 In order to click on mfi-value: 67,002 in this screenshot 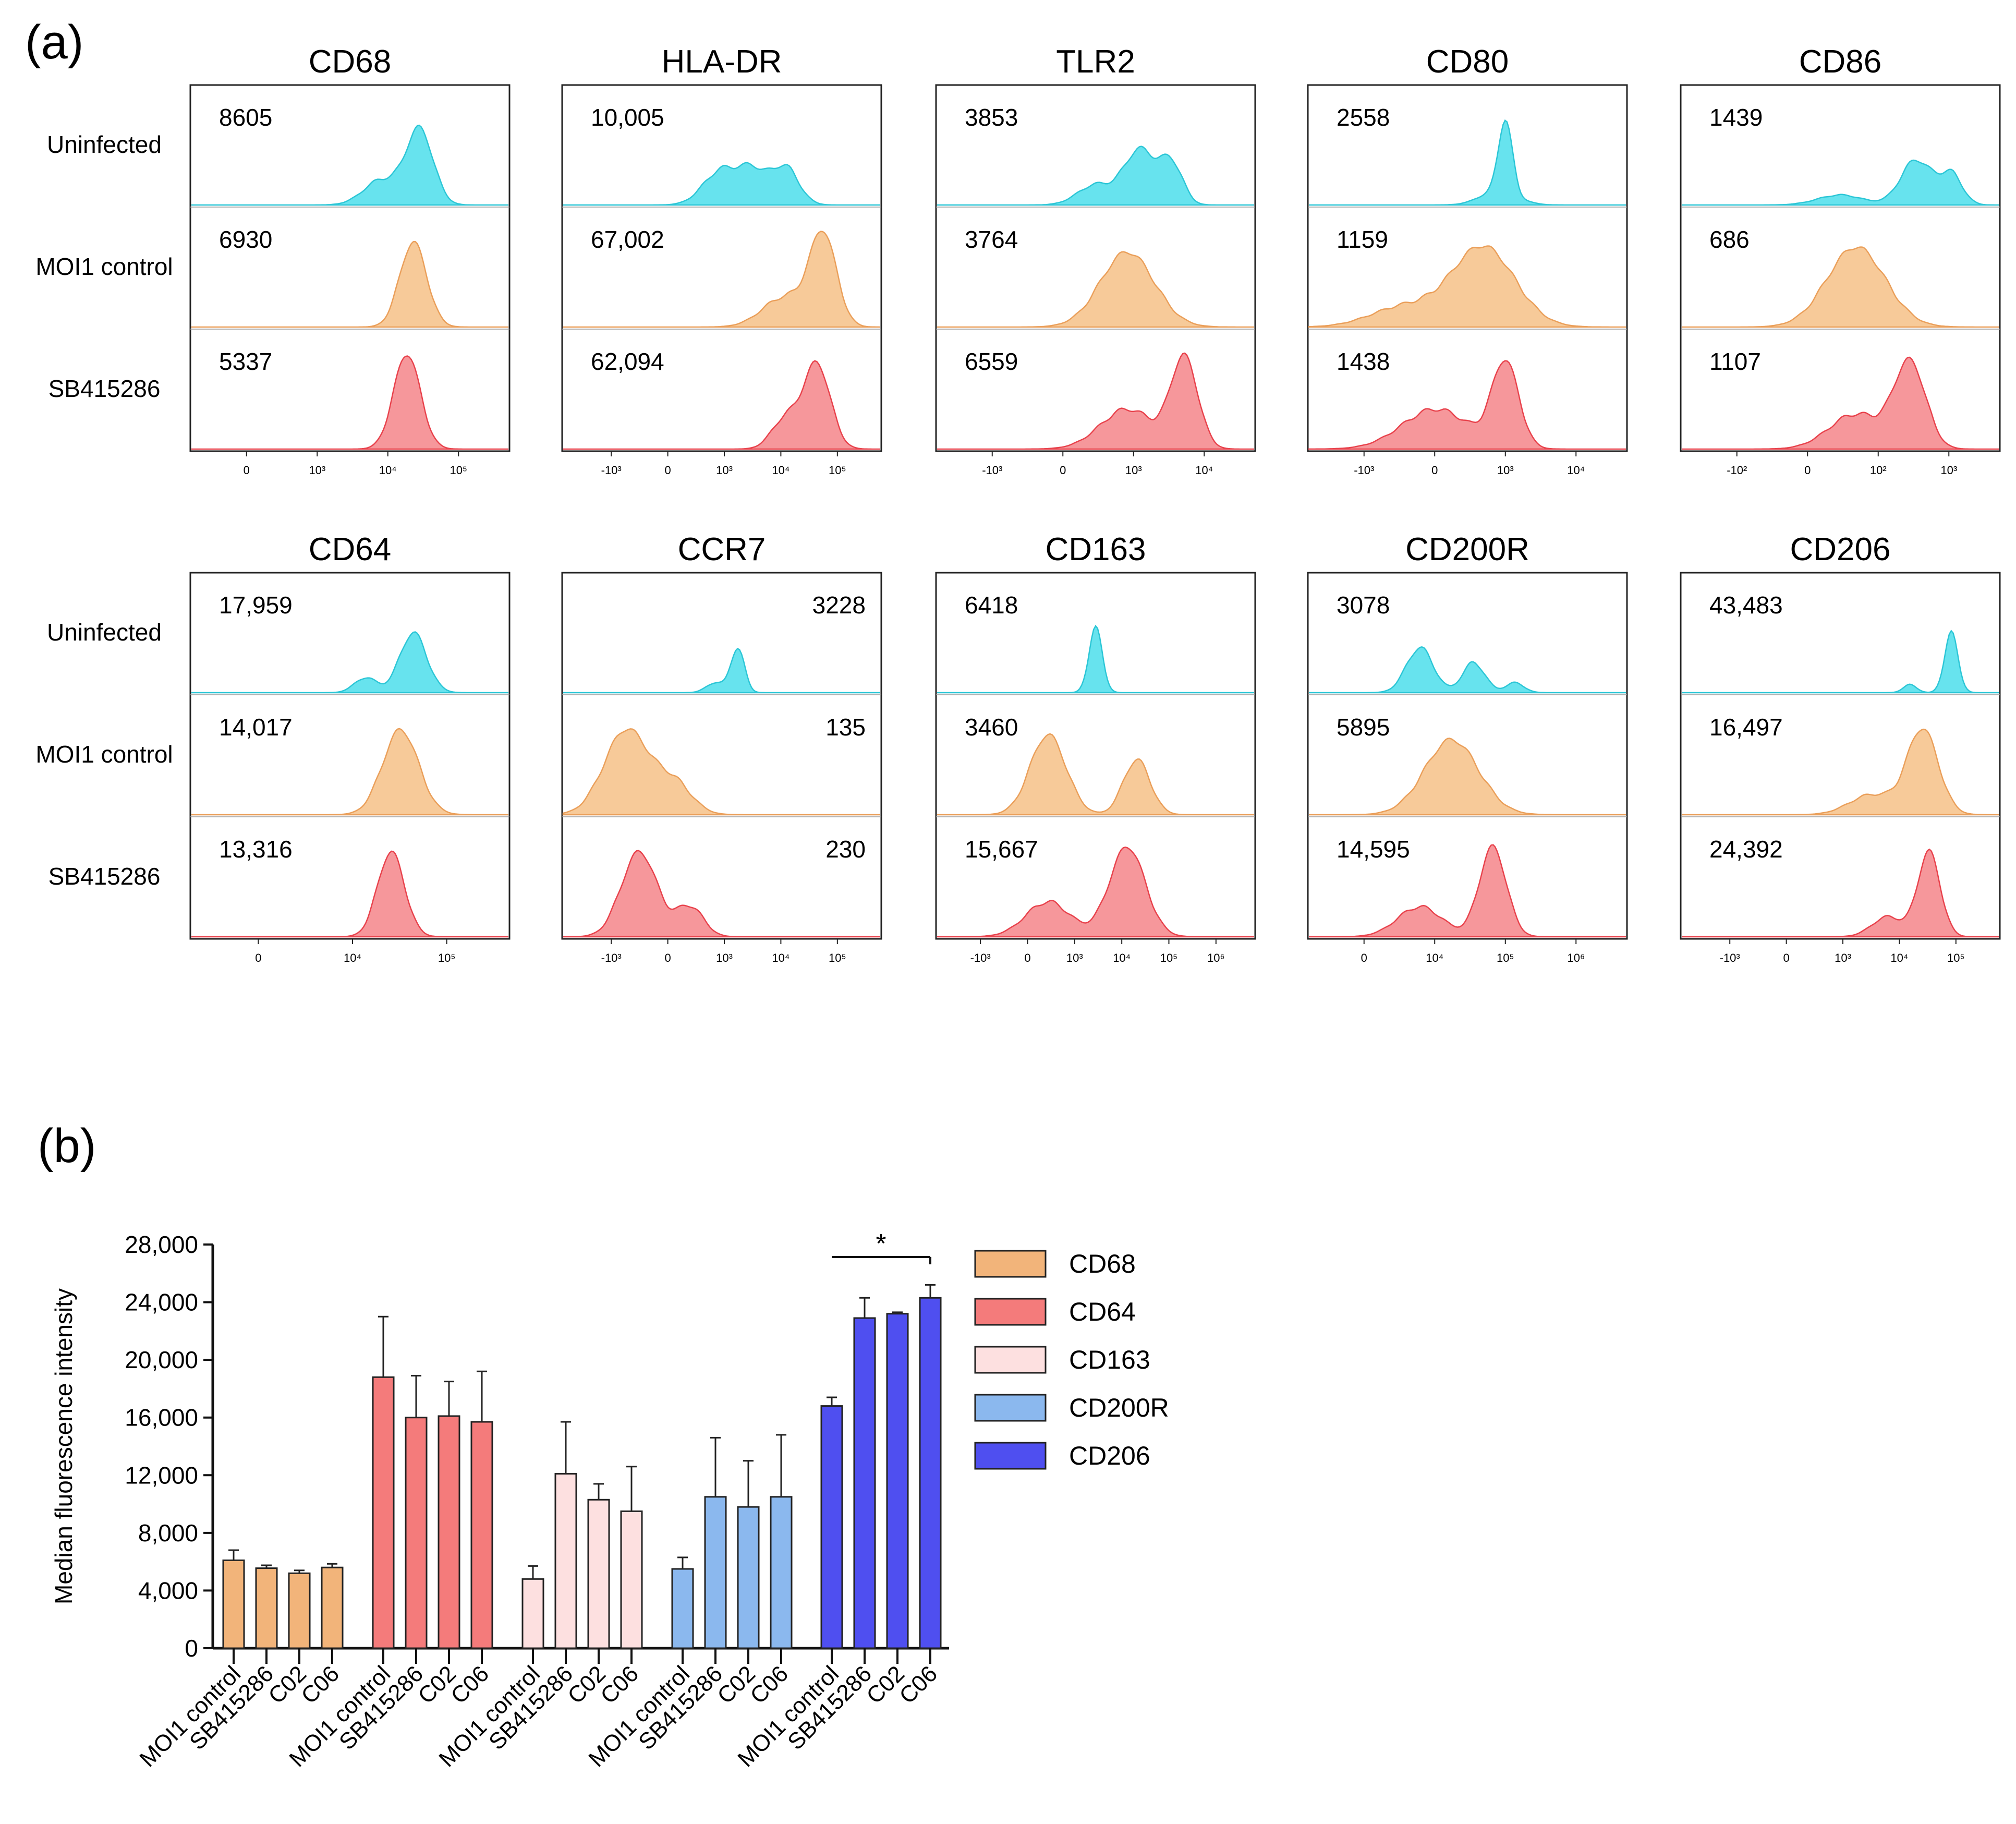, I will do `click(627, 239)`.